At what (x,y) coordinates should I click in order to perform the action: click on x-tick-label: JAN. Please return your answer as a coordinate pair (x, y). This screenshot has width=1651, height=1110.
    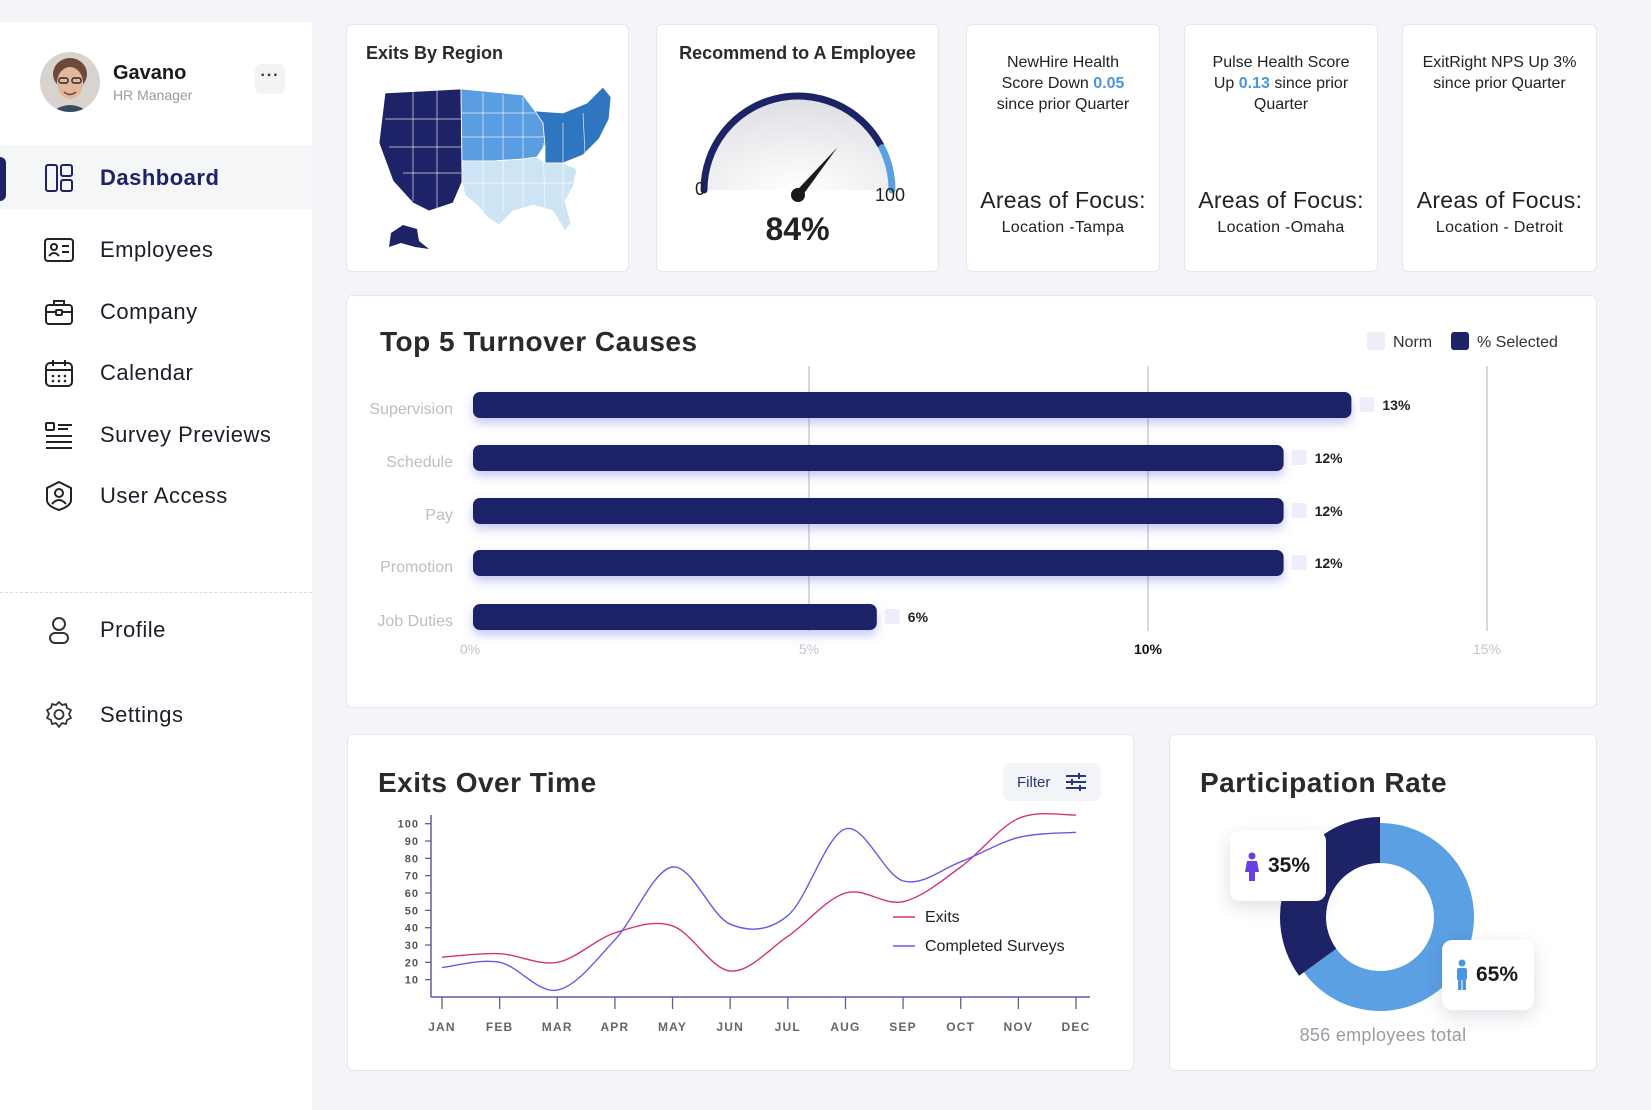
    Looking at the image, I should click on (442, 1027).